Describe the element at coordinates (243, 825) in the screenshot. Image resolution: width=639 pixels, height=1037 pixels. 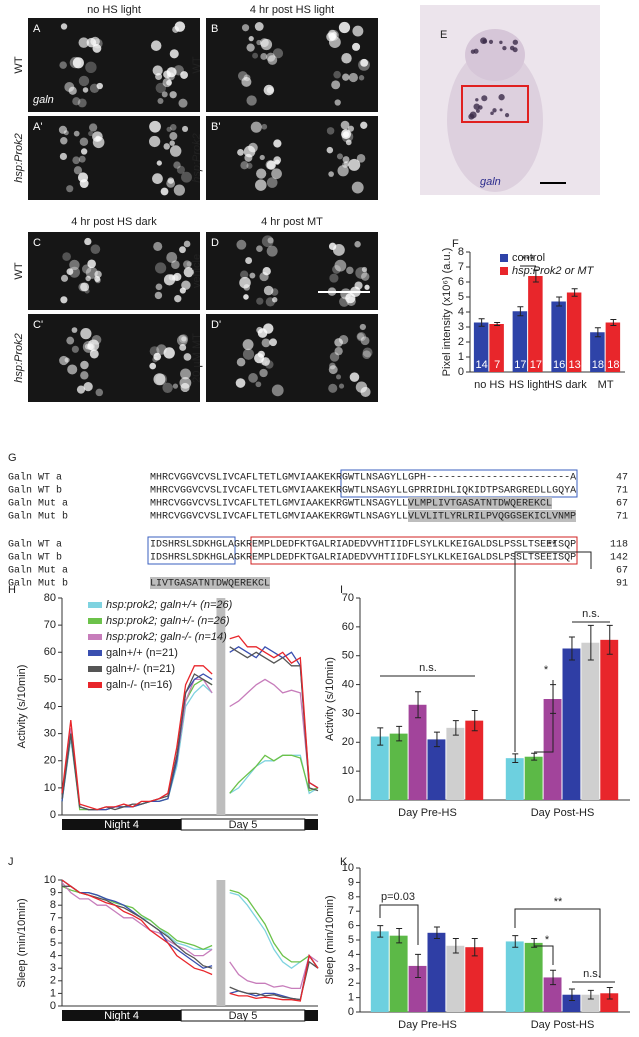
I see `period-label: Day 5` at that location.